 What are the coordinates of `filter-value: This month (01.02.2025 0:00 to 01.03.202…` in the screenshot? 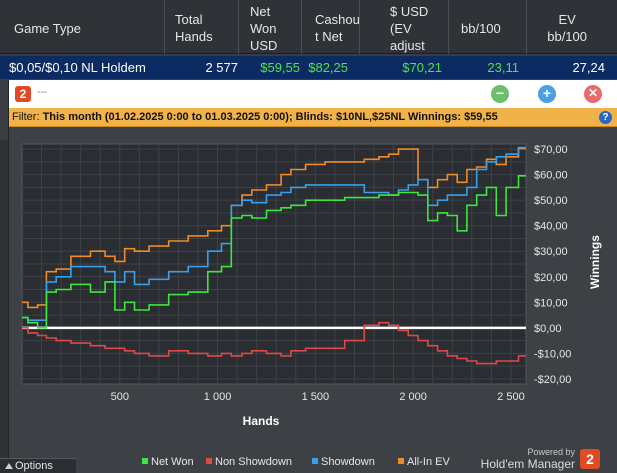 It's located at (270, 117).